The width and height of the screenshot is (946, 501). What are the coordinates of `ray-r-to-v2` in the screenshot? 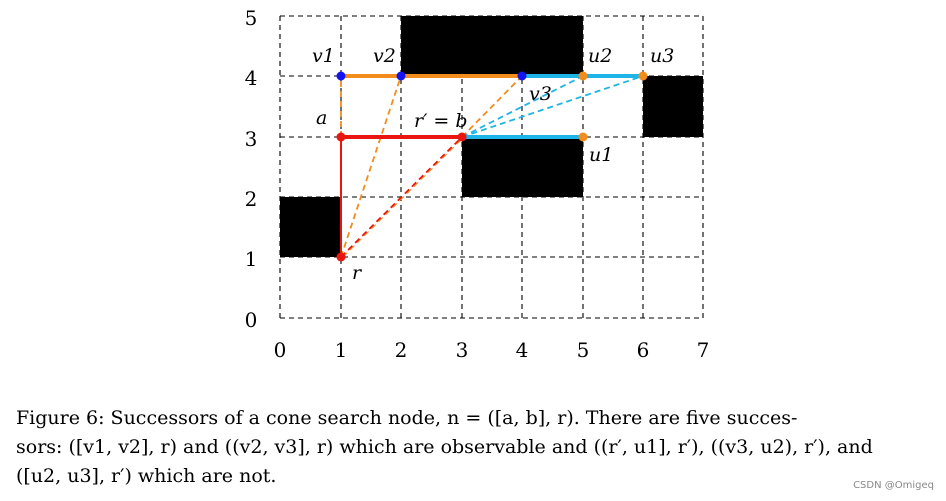 It's located at (371, 166).